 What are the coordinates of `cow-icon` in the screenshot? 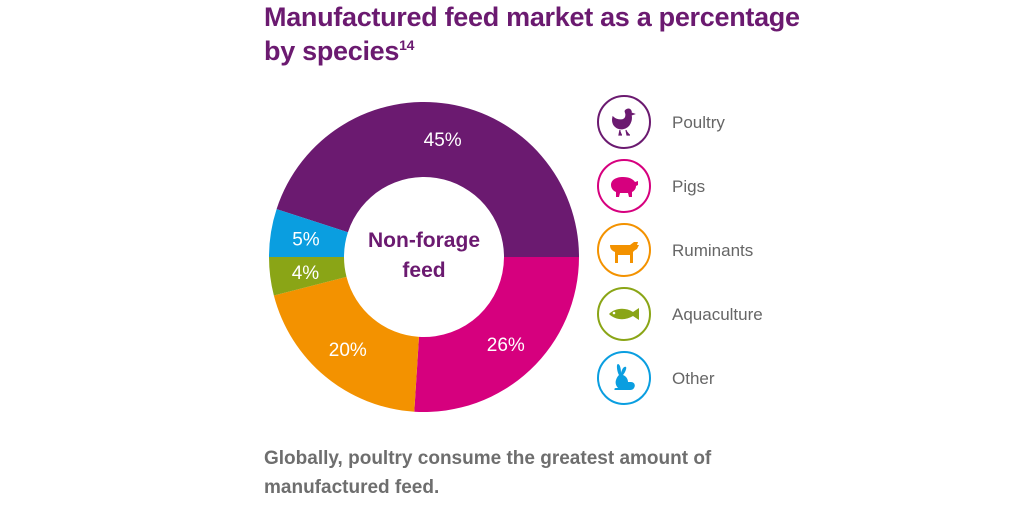 It's located at (624, 252).